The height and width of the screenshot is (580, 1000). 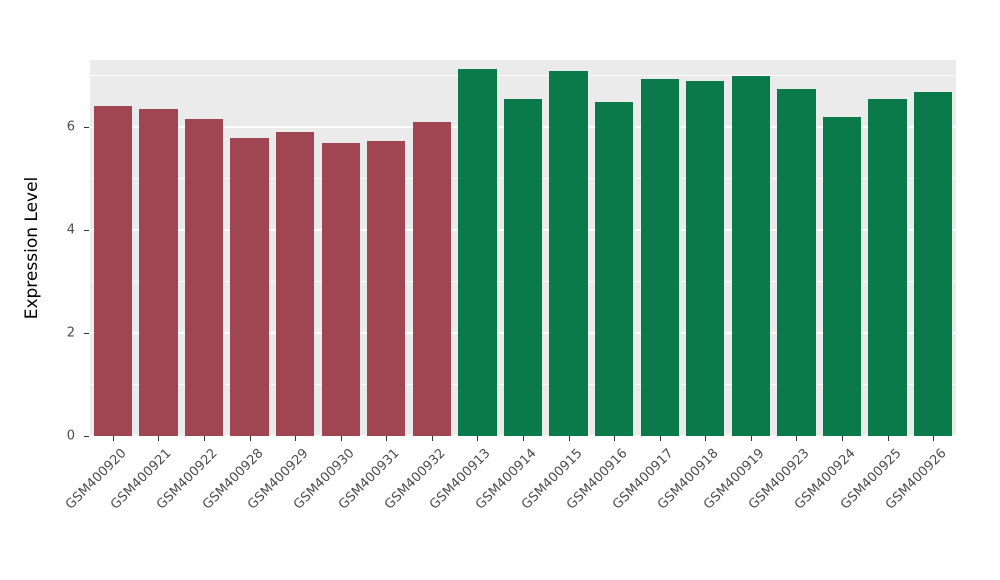 What do you see at coordinates (70, 333) in the screenshot?
I see `y-tick-label-2: 2` at bounding box center [70, 333].